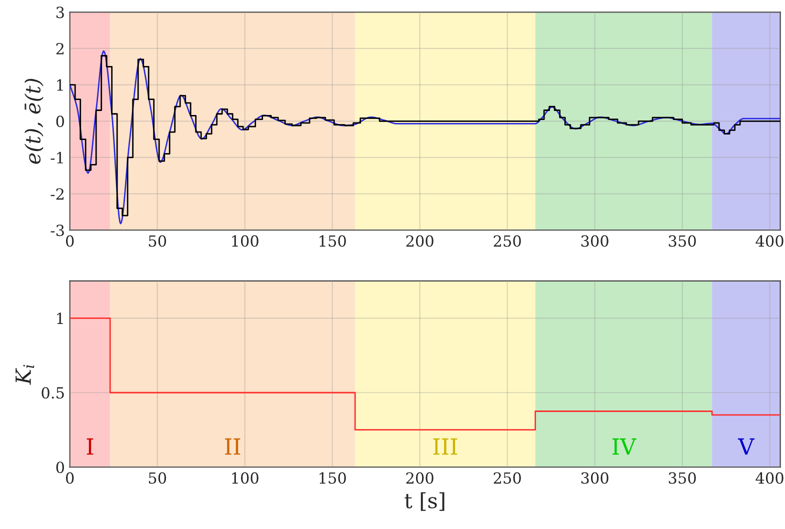  Describe the element at coordinates (746, 446) in the screenshot. I see `band-label: V` at that location.